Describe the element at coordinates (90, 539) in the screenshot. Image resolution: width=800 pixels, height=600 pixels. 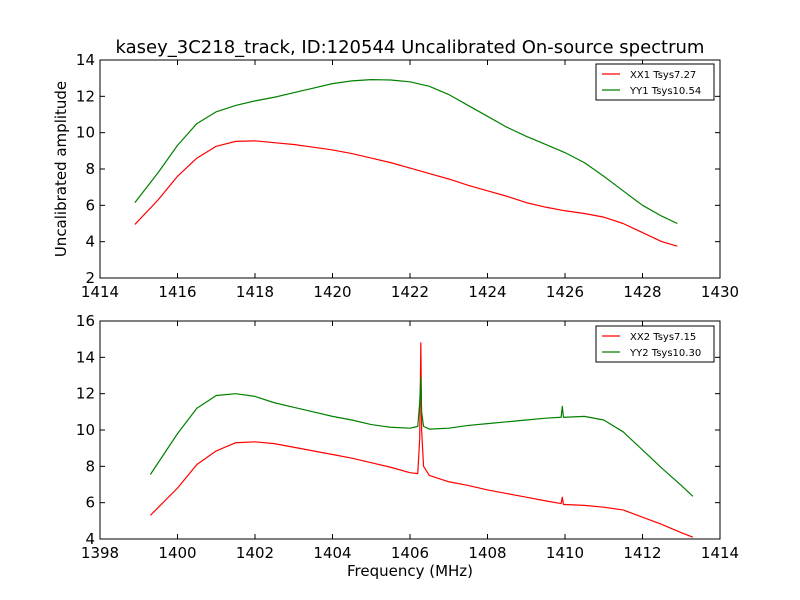
I see `bottom-ytick-label: 4` at that location.